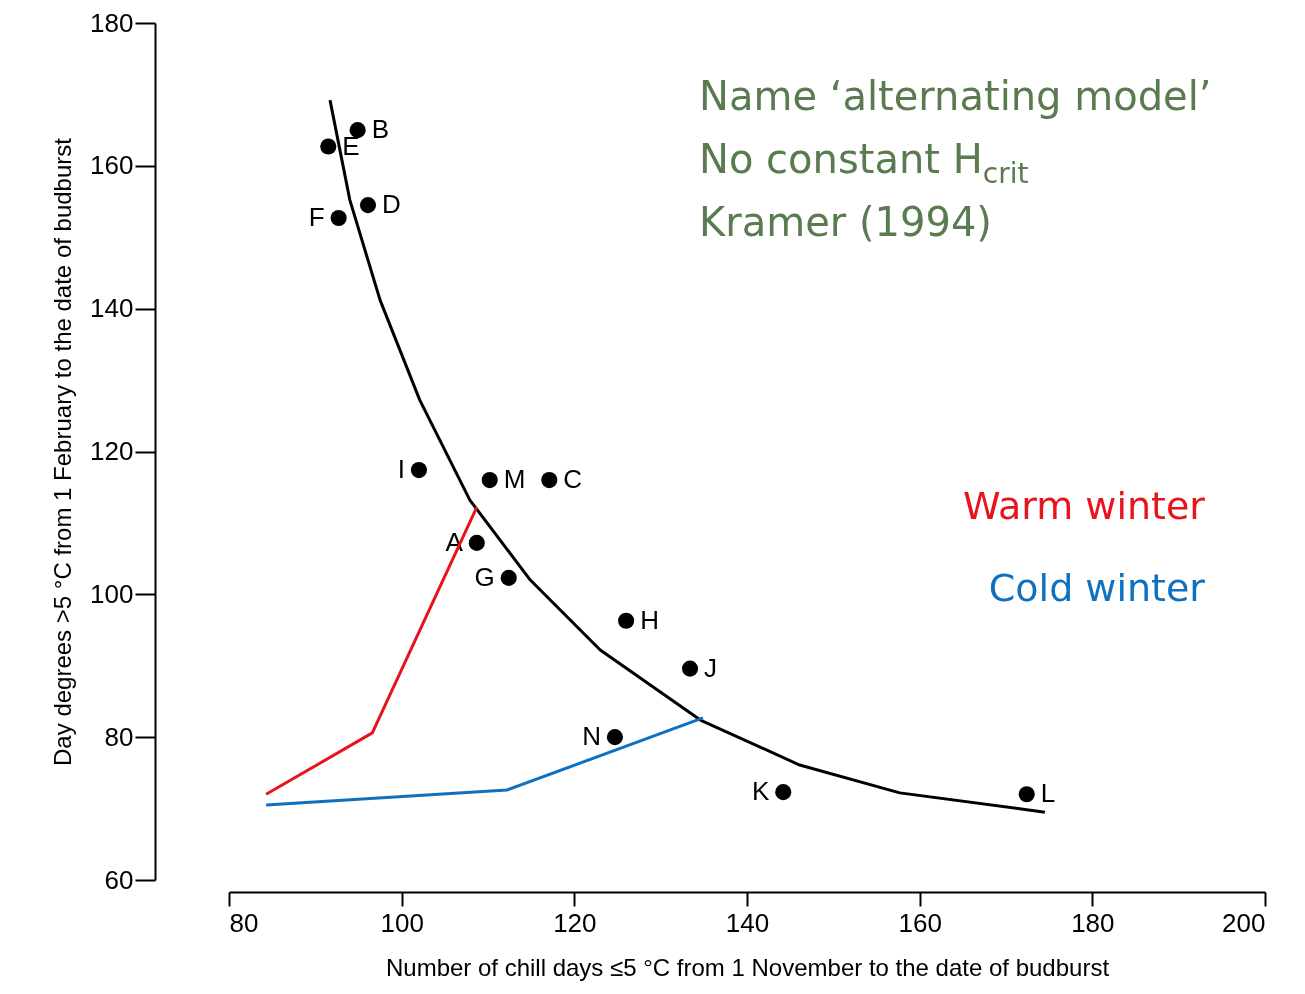 This screenshot has height=994, width=1305. What do you see at coordinates (351, 145) in the screenshot?
I see `data-label: E` at bounding box center [351, 145].